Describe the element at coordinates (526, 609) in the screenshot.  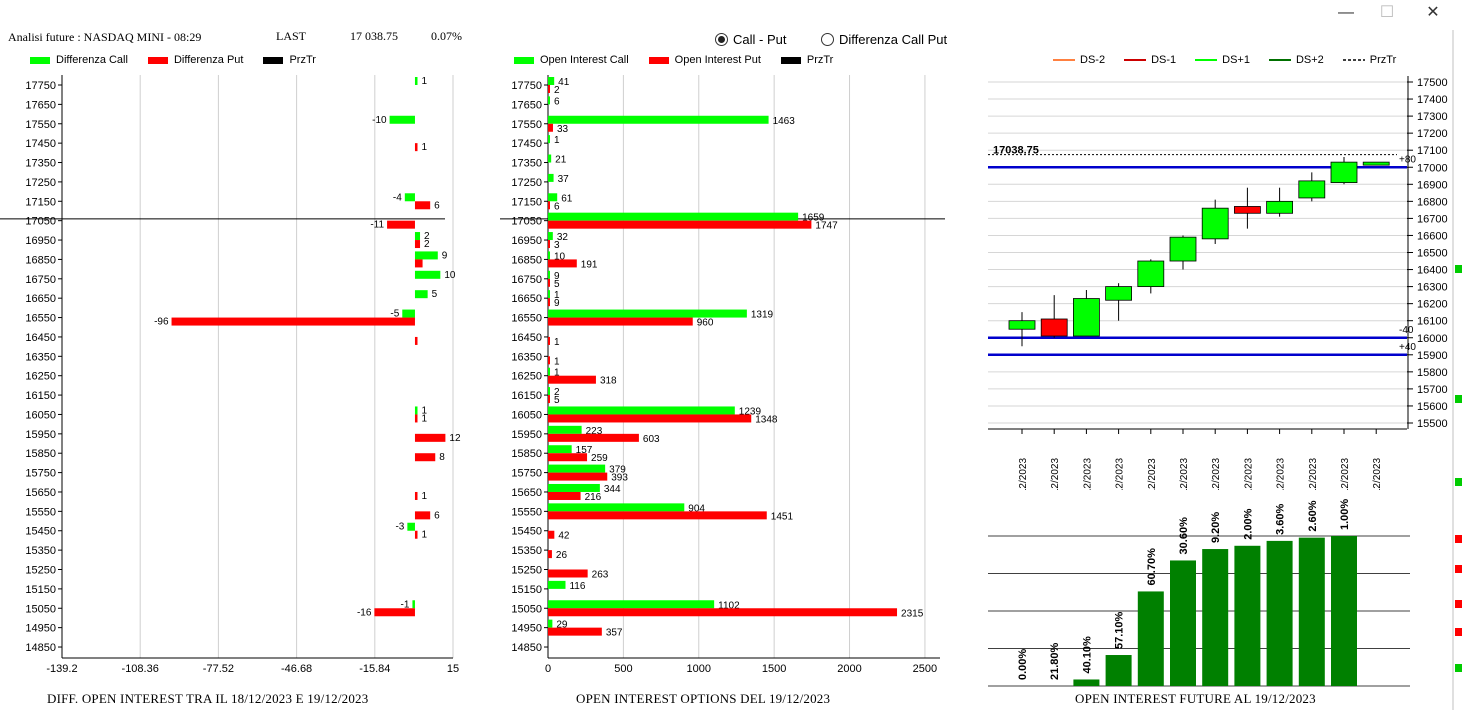
I see `y-tick-label: 15050` at that location.